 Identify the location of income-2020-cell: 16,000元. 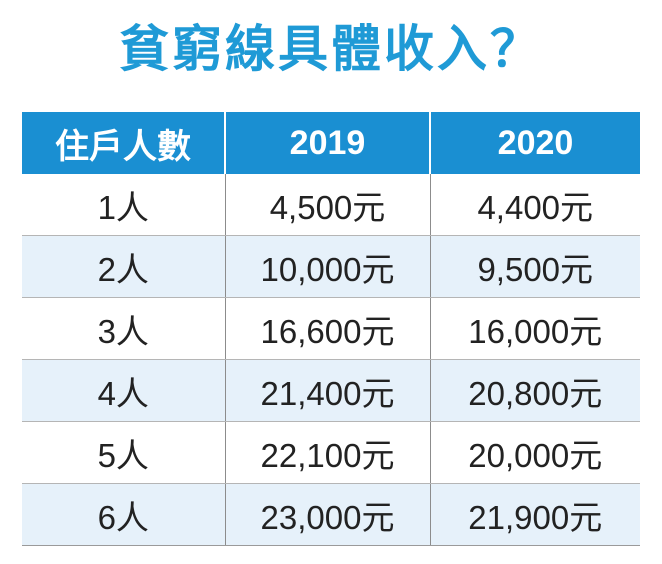
(534, 328).